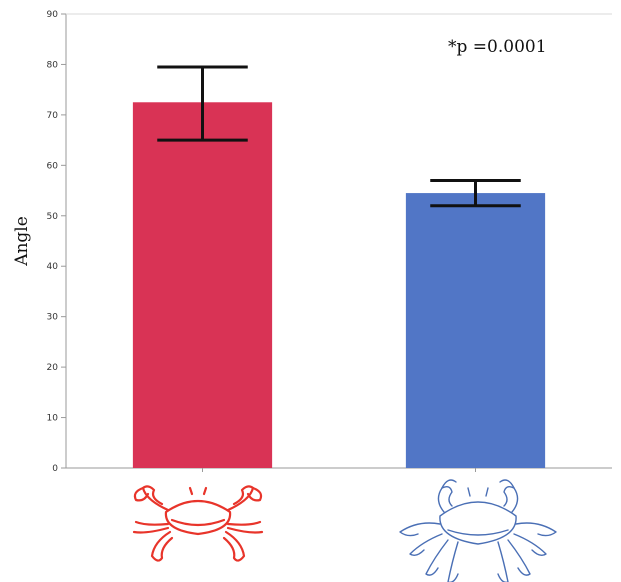 This screenshot has width=621, height=582. Describe the element at coordinates (53, 166) in the screenshot. I see `y-tick-label: 60` at that location.